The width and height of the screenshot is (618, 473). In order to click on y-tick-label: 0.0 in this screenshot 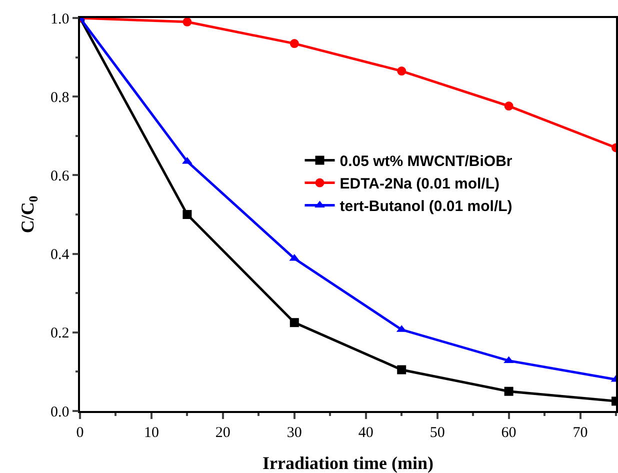, I will do `click(60, 412)`.